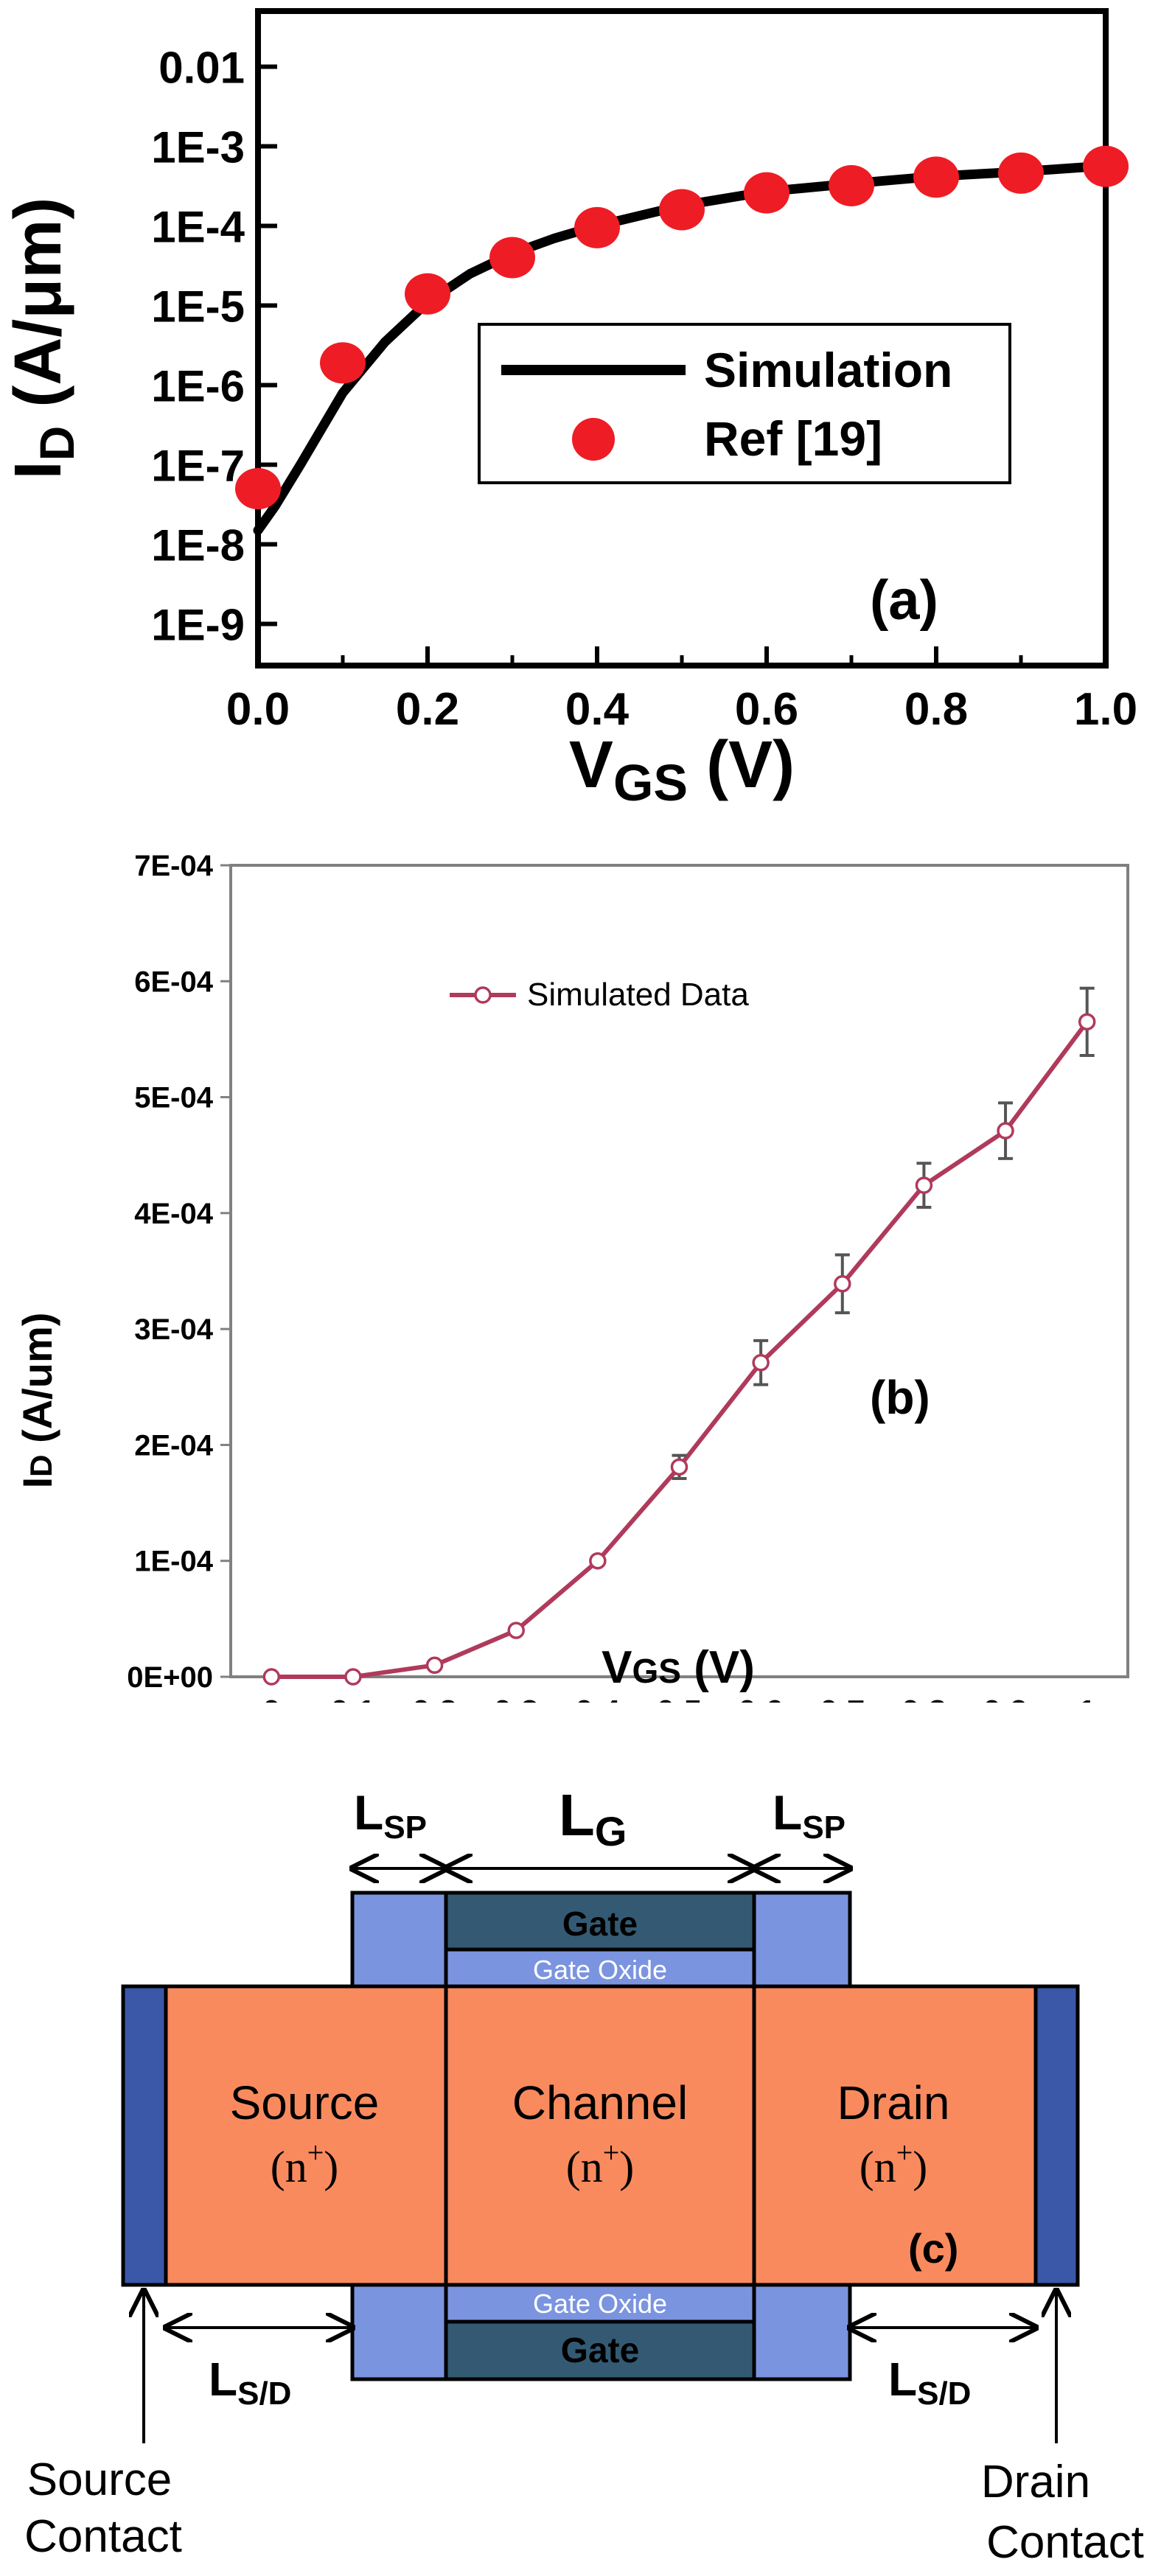  What do you see at coordinates (427, 709) in the screenshot?
I see `x-tick-label-a: 0.2` at bounding box center [427, 709].